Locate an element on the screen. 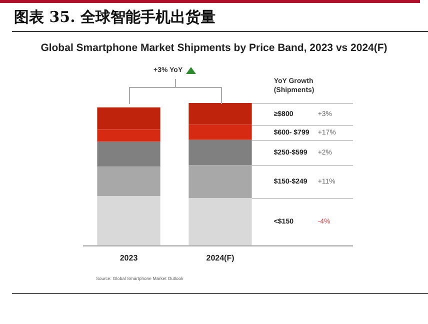  chart-title: 图表 35. 全球智能手机出货量 is located at coordinates (115, 17).